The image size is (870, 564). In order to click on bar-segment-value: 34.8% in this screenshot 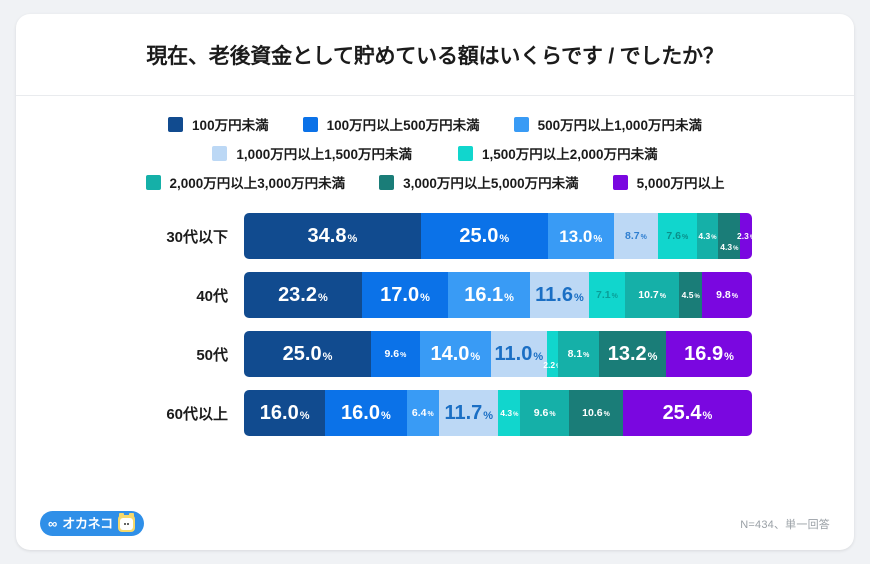, I will do `click(333, 236)`.